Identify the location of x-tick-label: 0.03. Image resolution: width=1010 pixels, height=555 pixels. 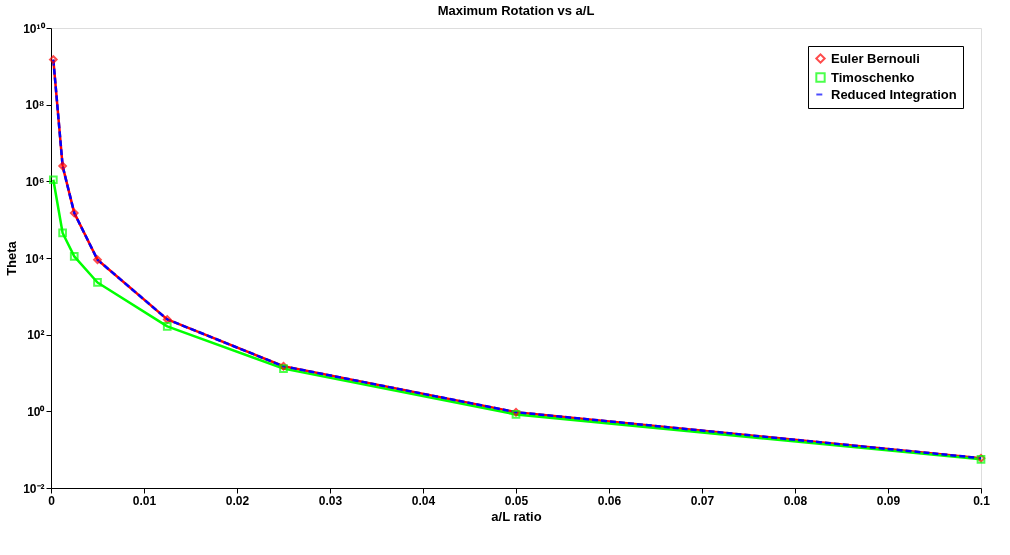
(330, 500).